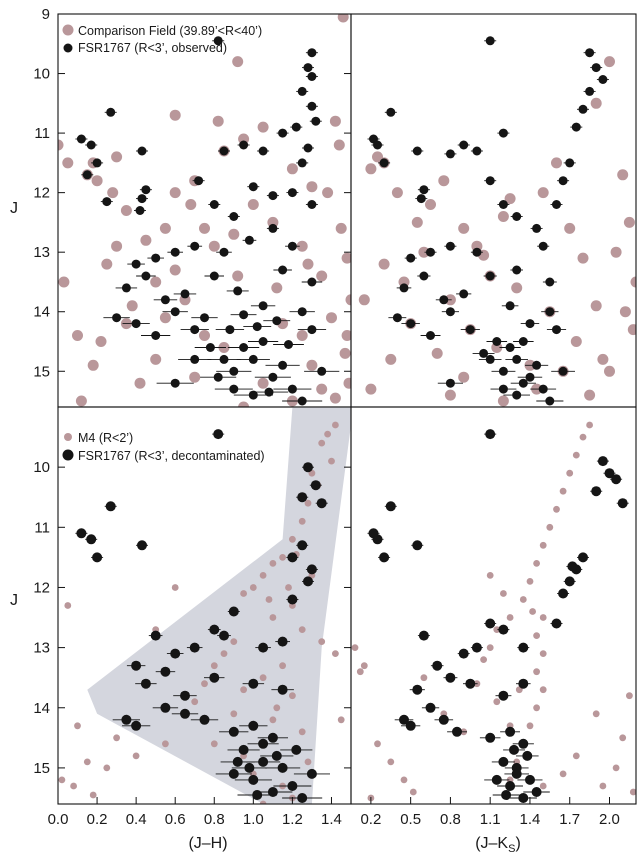 Image resolution: width=637 pixels, height=856 pixels. I want to click on y-tick-label: 11, so click(42, 133).